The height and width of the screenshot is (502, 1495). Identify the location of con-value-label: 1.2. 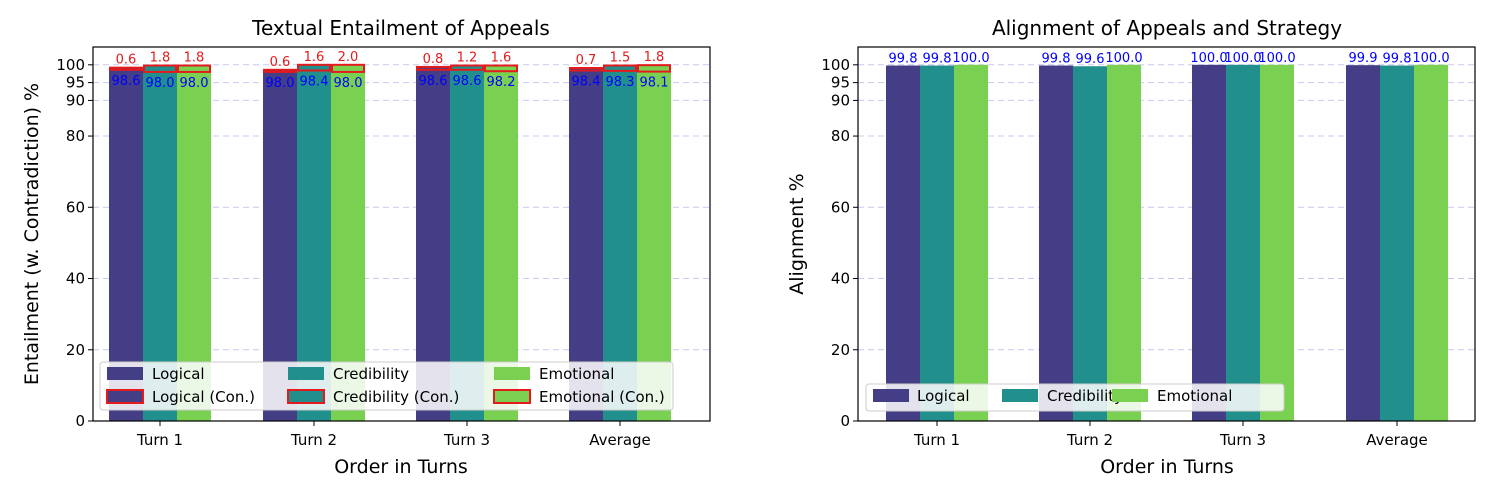
(467, 58).